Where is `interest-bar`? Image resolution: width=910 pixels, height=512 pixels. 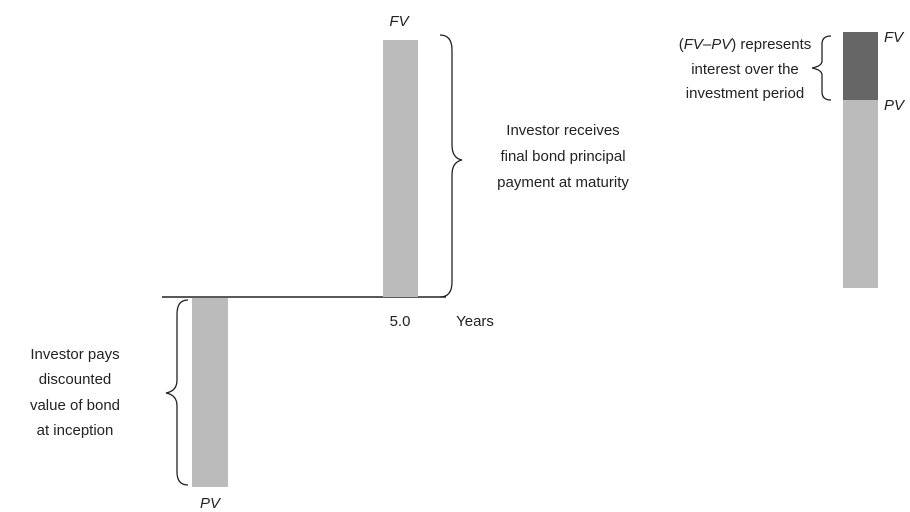 interest-bar is located at coordinates (860, 66).